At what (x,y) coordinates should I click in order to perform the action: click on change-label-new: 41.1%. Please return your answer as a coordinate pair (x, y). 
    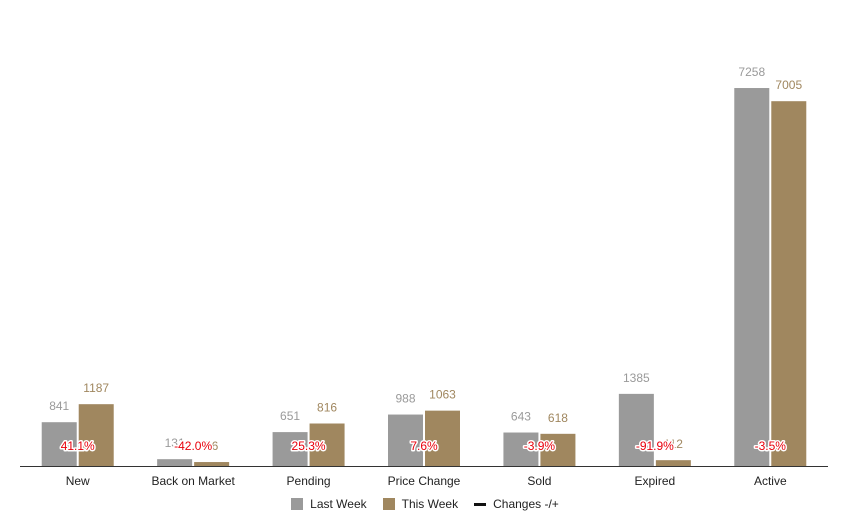
    Looking at the image, I should click on (78, 446).